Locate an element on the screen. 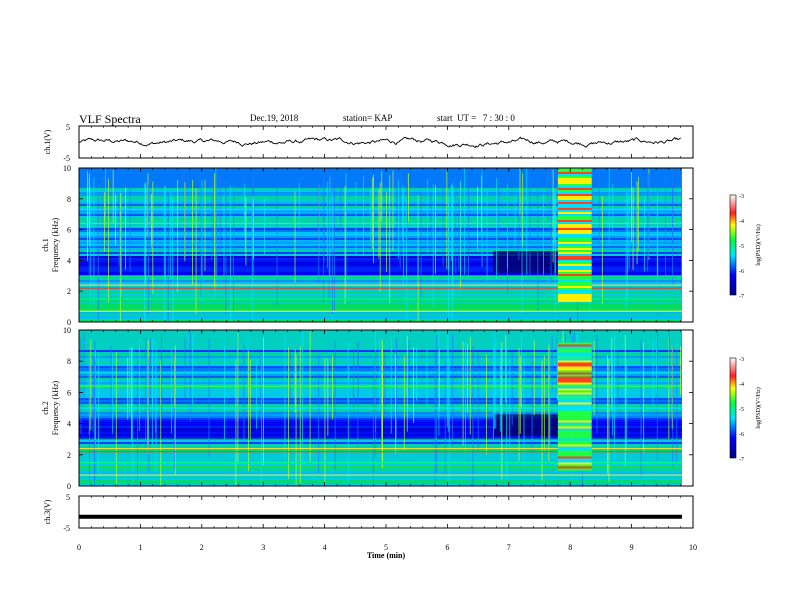 The image size is (792, 612). spectrogram-quiet-region is located at coordinates (525, 425).